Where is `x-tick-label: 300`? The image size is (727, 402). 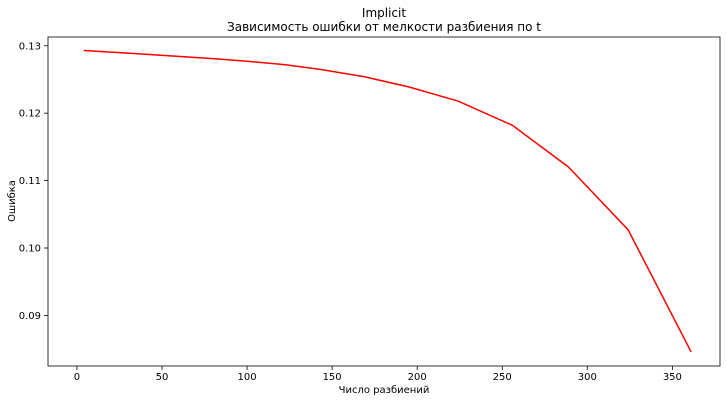
x-tick-label: 300 is located at coordinates (587, 377).